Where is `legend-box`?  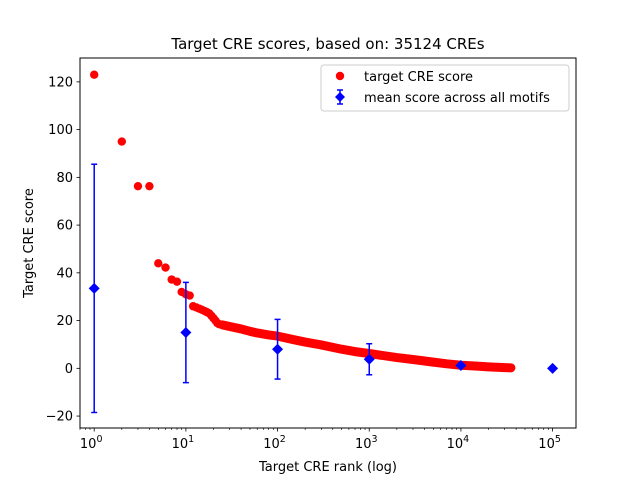
legend-box is located at coordinates (445, 88).